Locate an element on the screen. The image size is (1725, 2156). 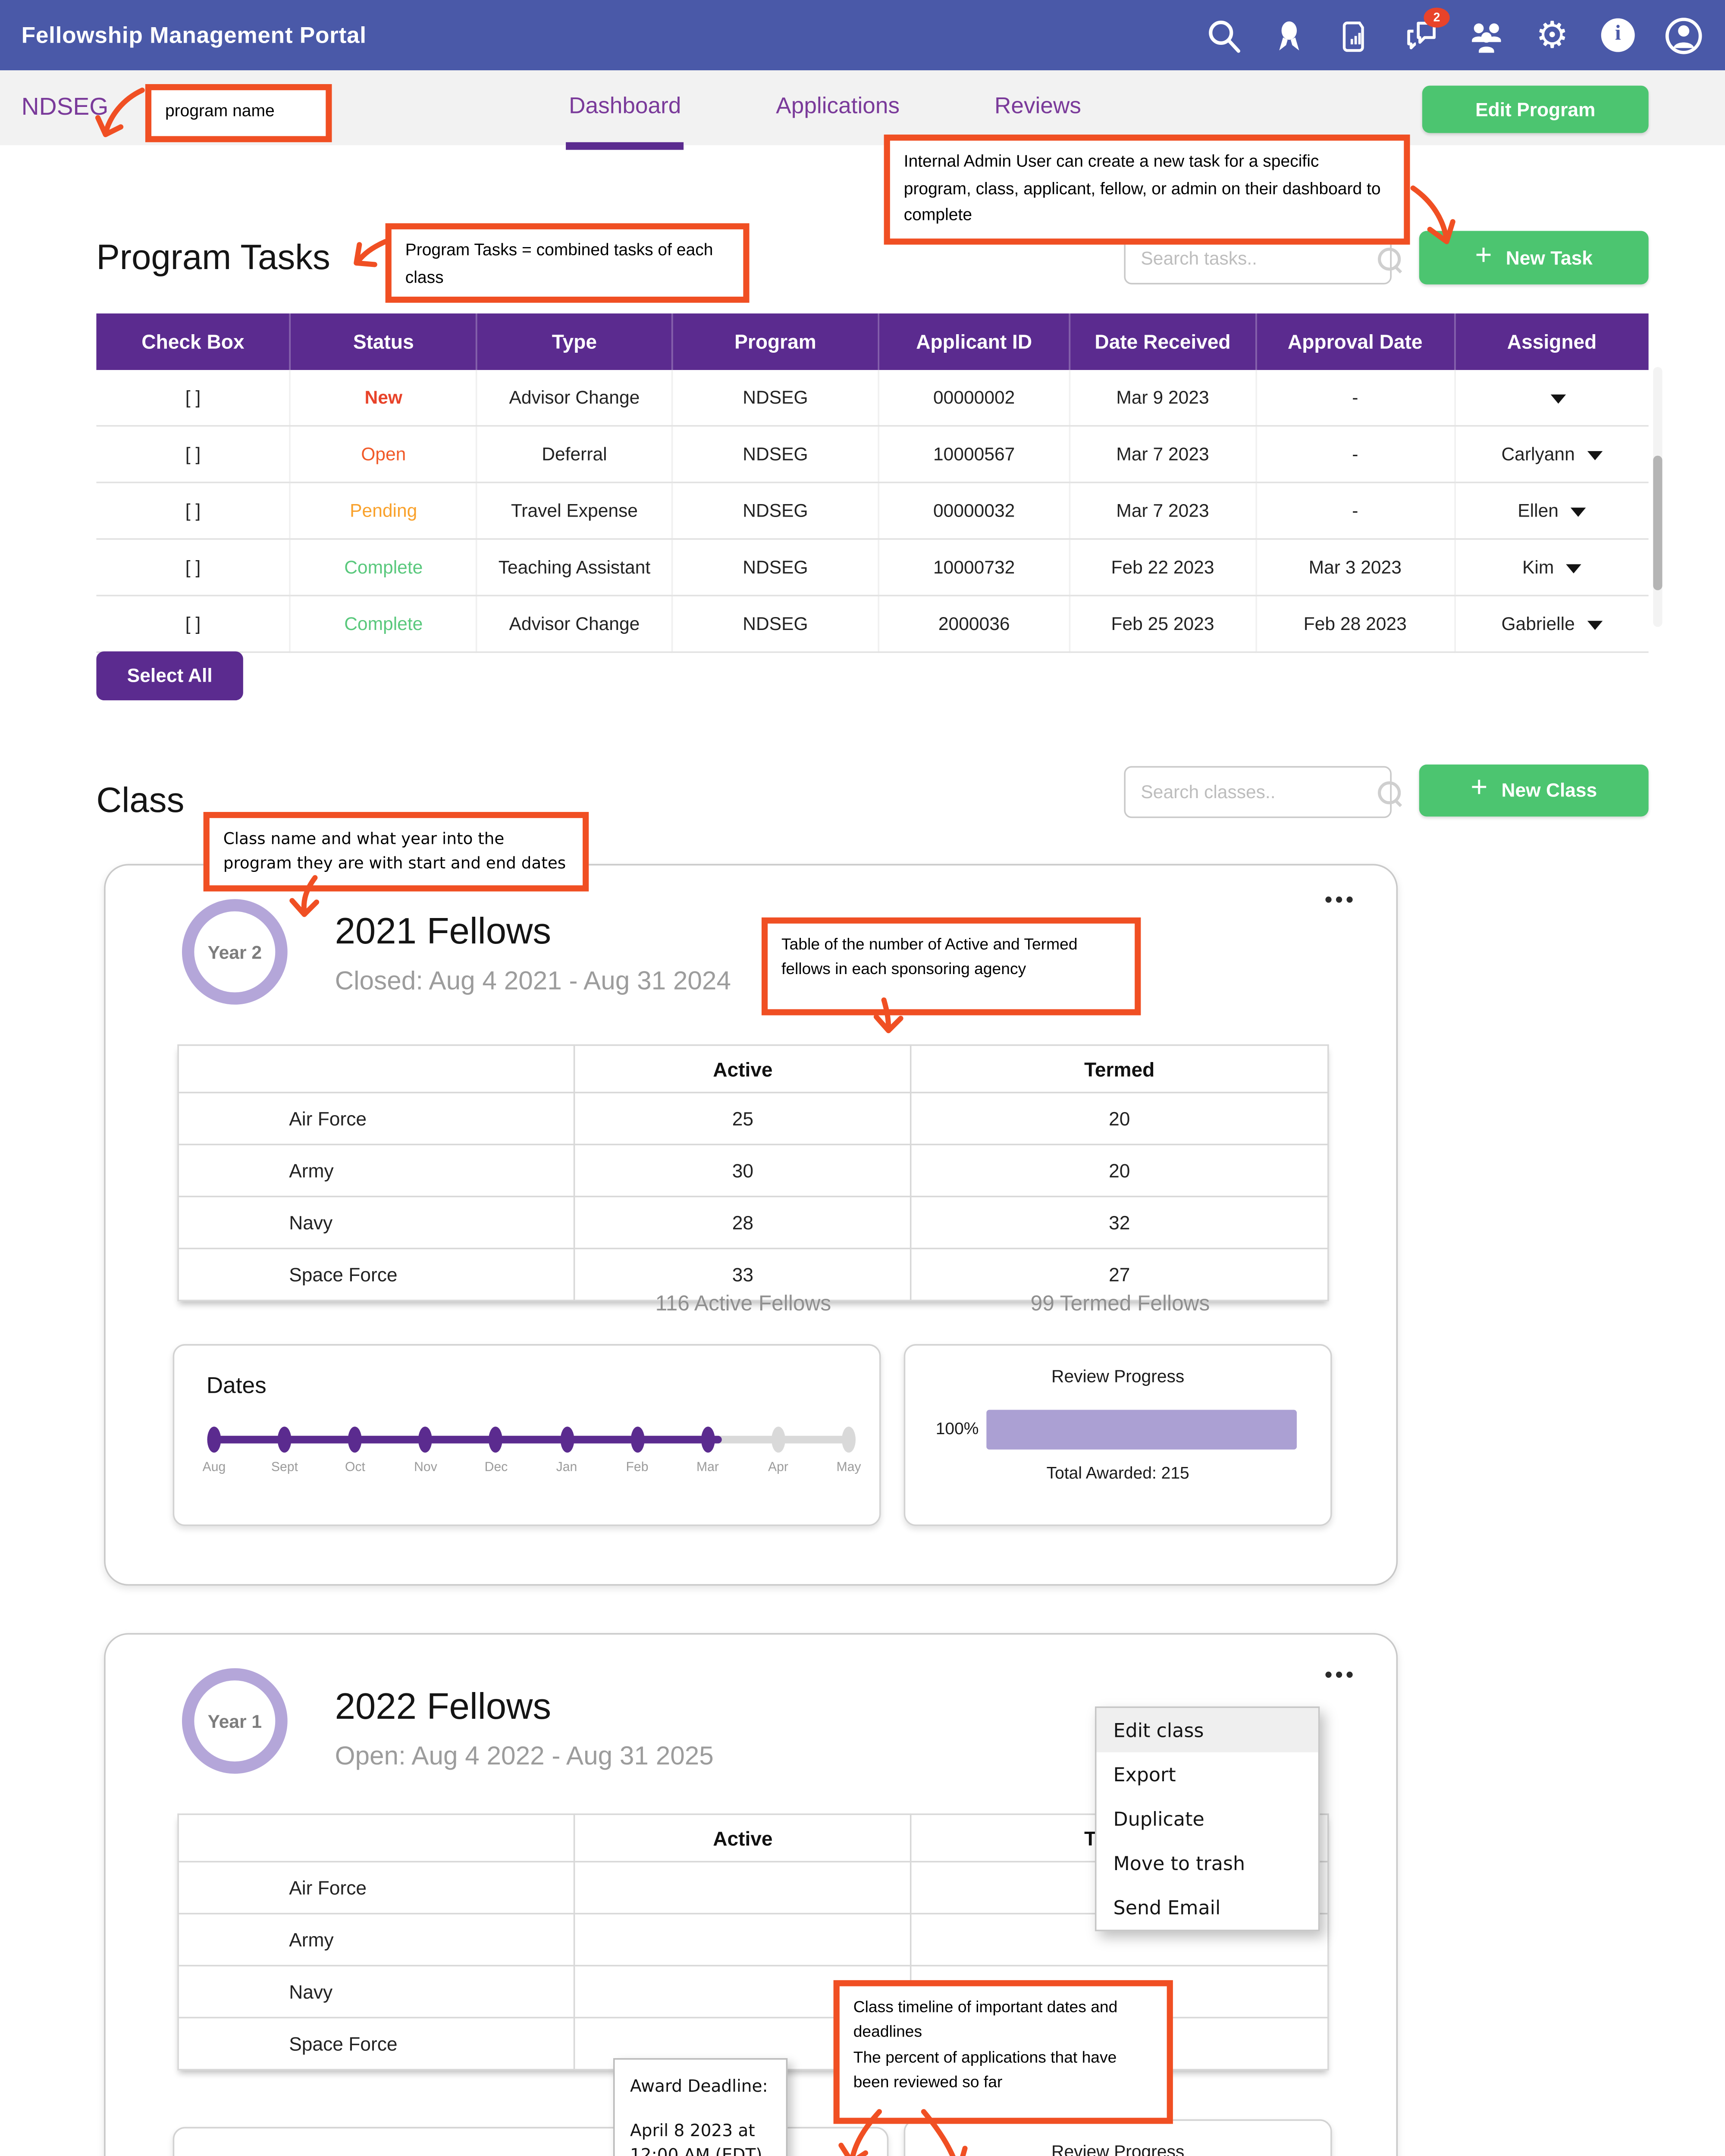
tab-dashboard: Dashboard is located at coordinates (626, 121).